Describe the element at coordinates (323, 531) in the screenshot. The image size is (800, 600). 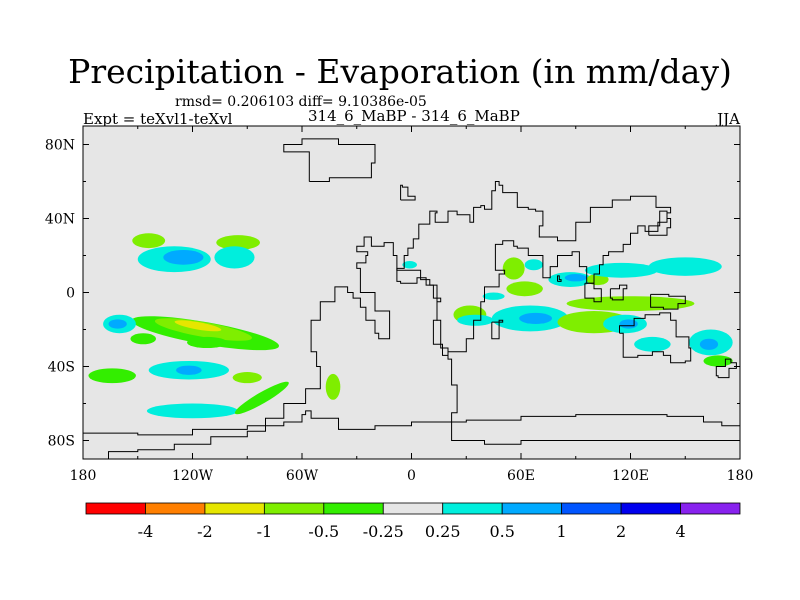
I see `colorbar-label: -0.5` at that location.